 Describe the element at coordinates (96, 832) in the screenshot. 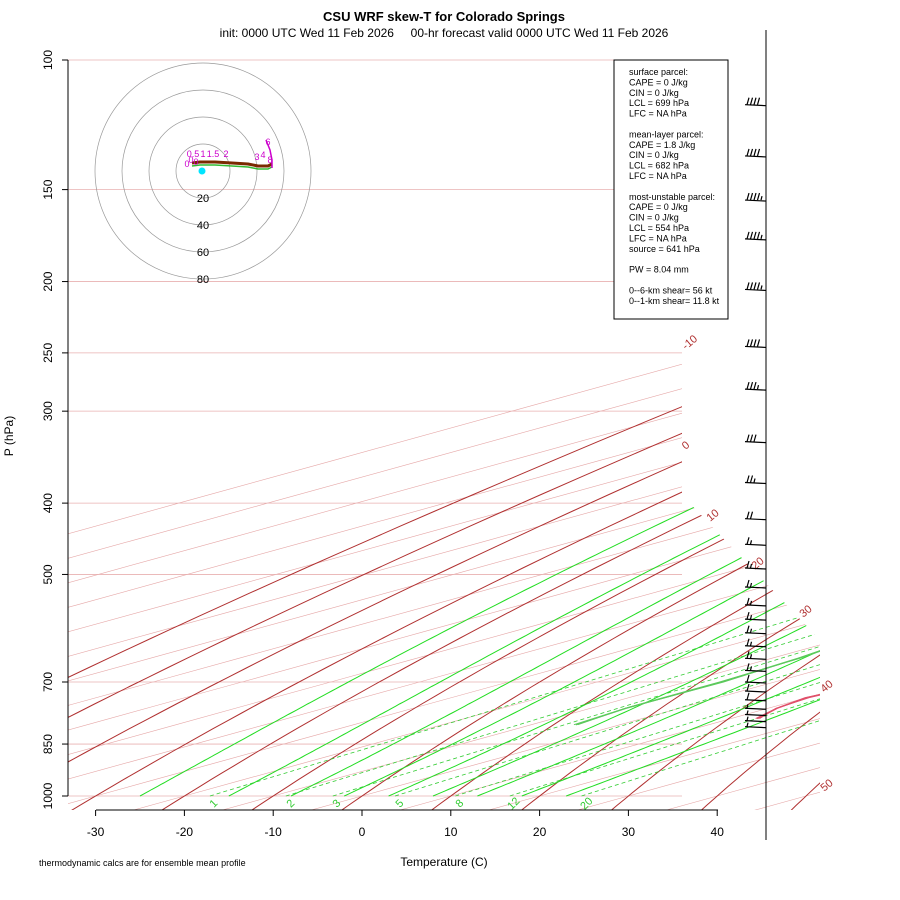

I see `x-tick-label: -30` at that location.